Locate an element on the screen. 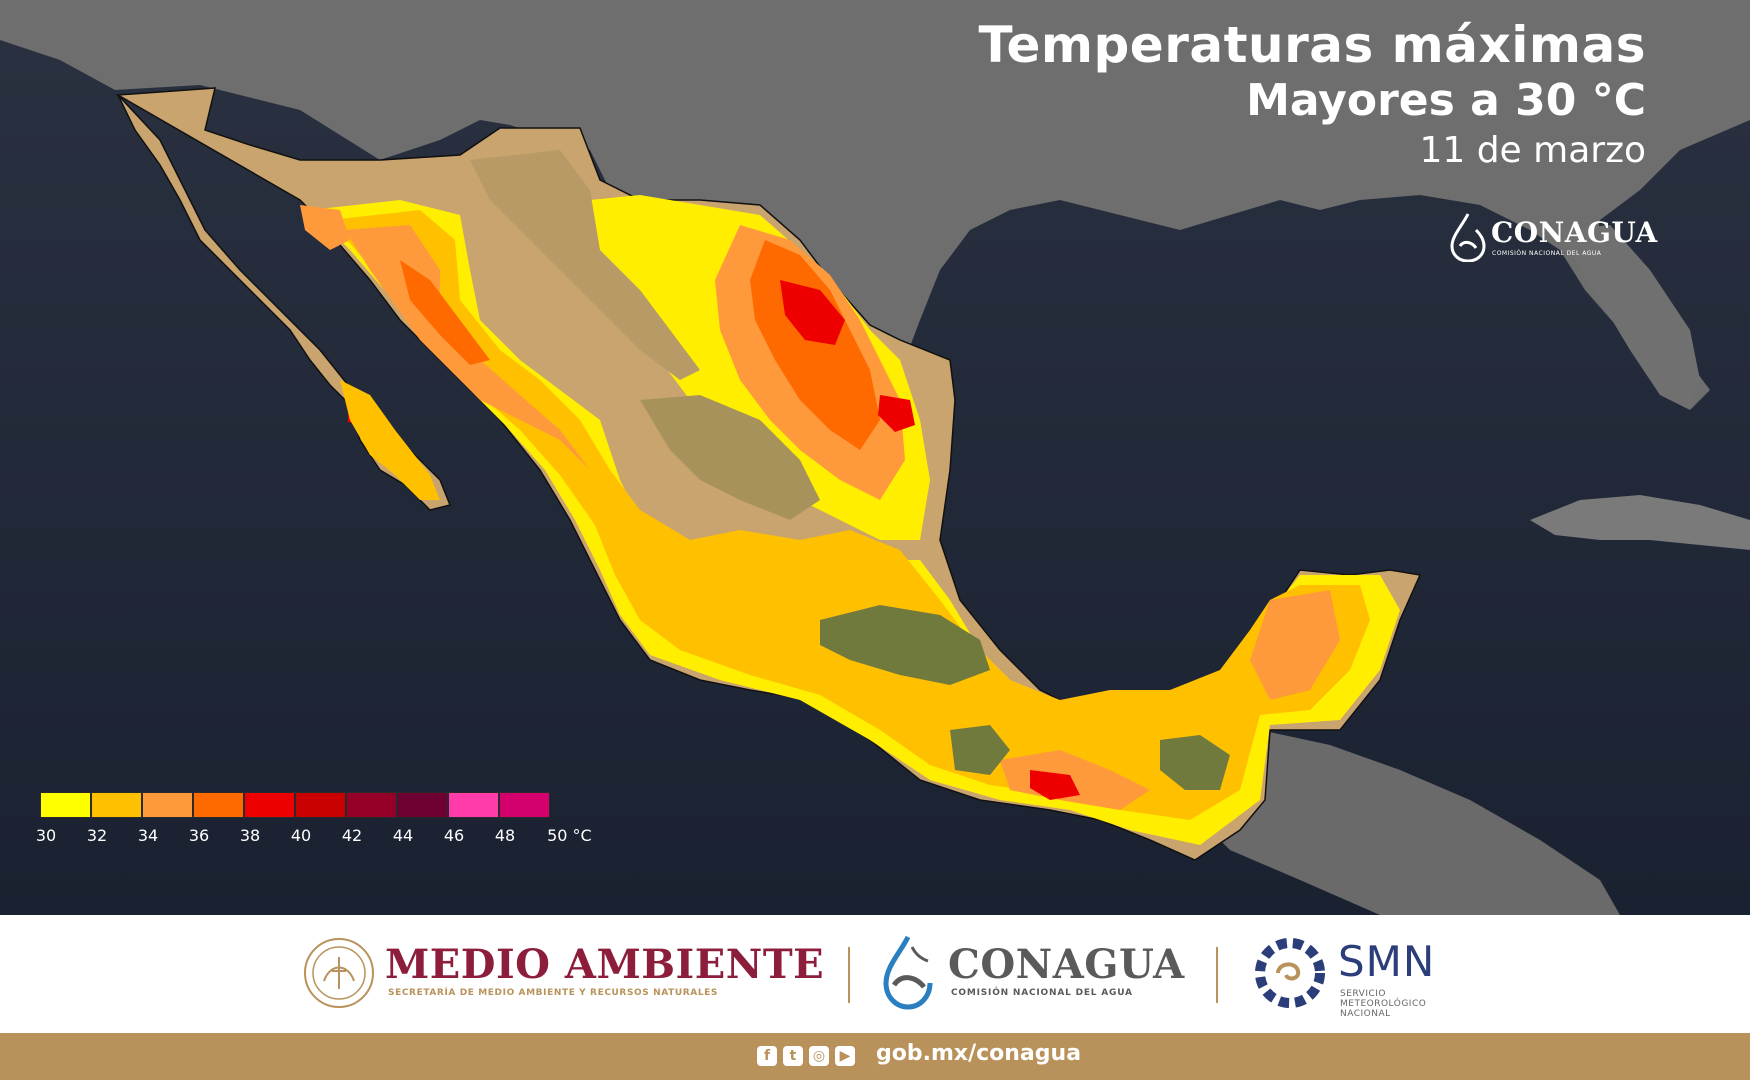  legend-label: 46 is located at coordinates (454, 835).